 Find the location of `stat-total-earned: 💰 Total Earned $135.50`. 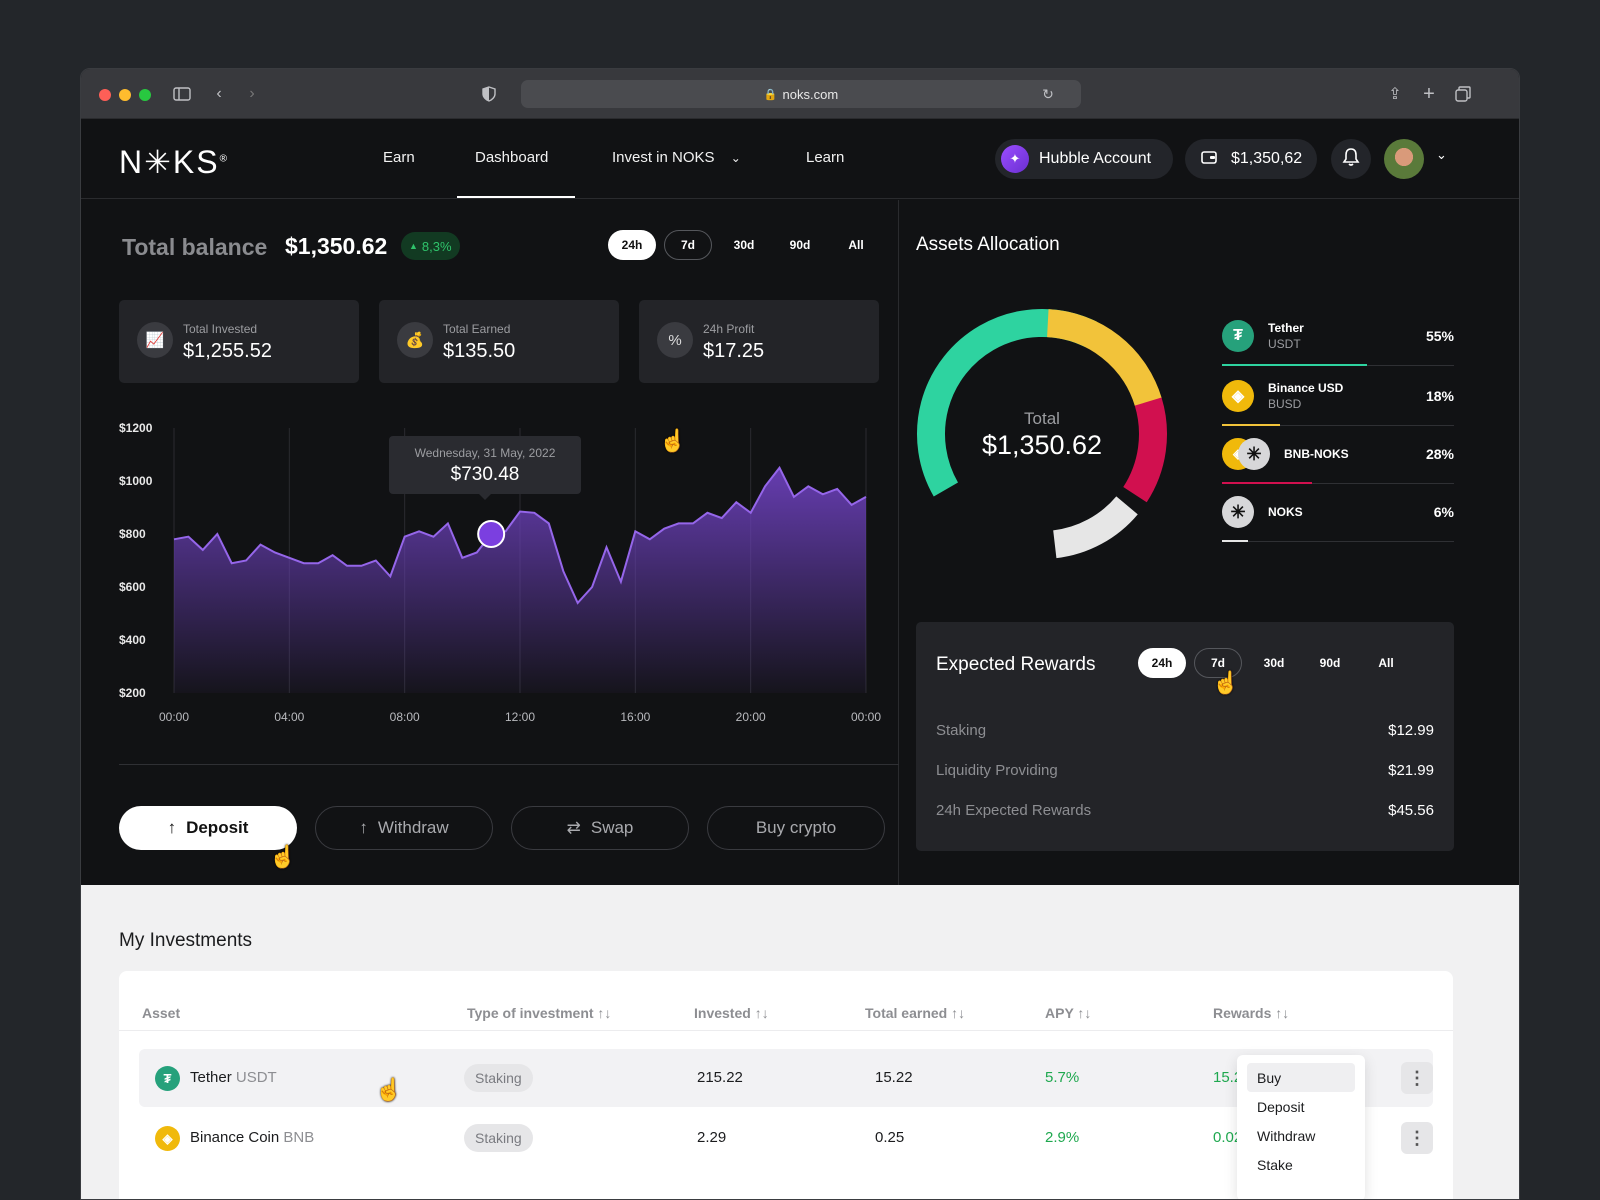

stat-total-earned: 💰 Total Earned $135.50 is located at coordinates (499, 341).